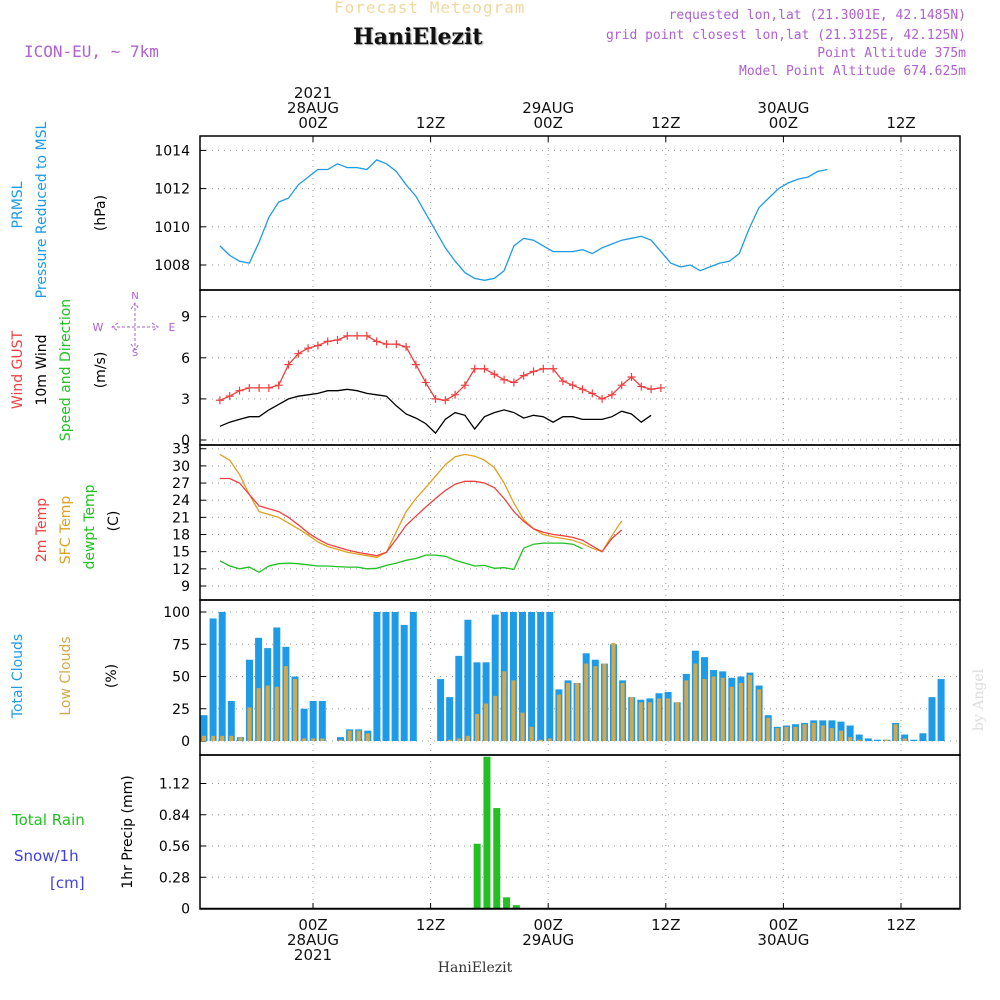 This screenshot has height=1000, width=1000. Describe the element at coordinates (42, 369) in the screenshot. I see `wind-label: 10m Wind` at that location.